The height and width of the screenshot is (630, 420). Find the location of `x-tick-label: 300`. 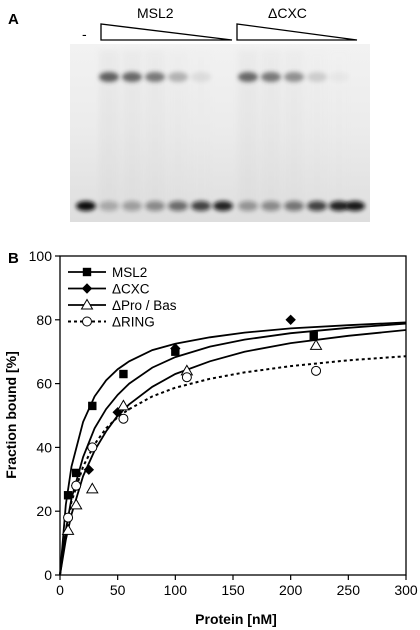

x-tick-label: 300 is located at coordinates (406, 590).